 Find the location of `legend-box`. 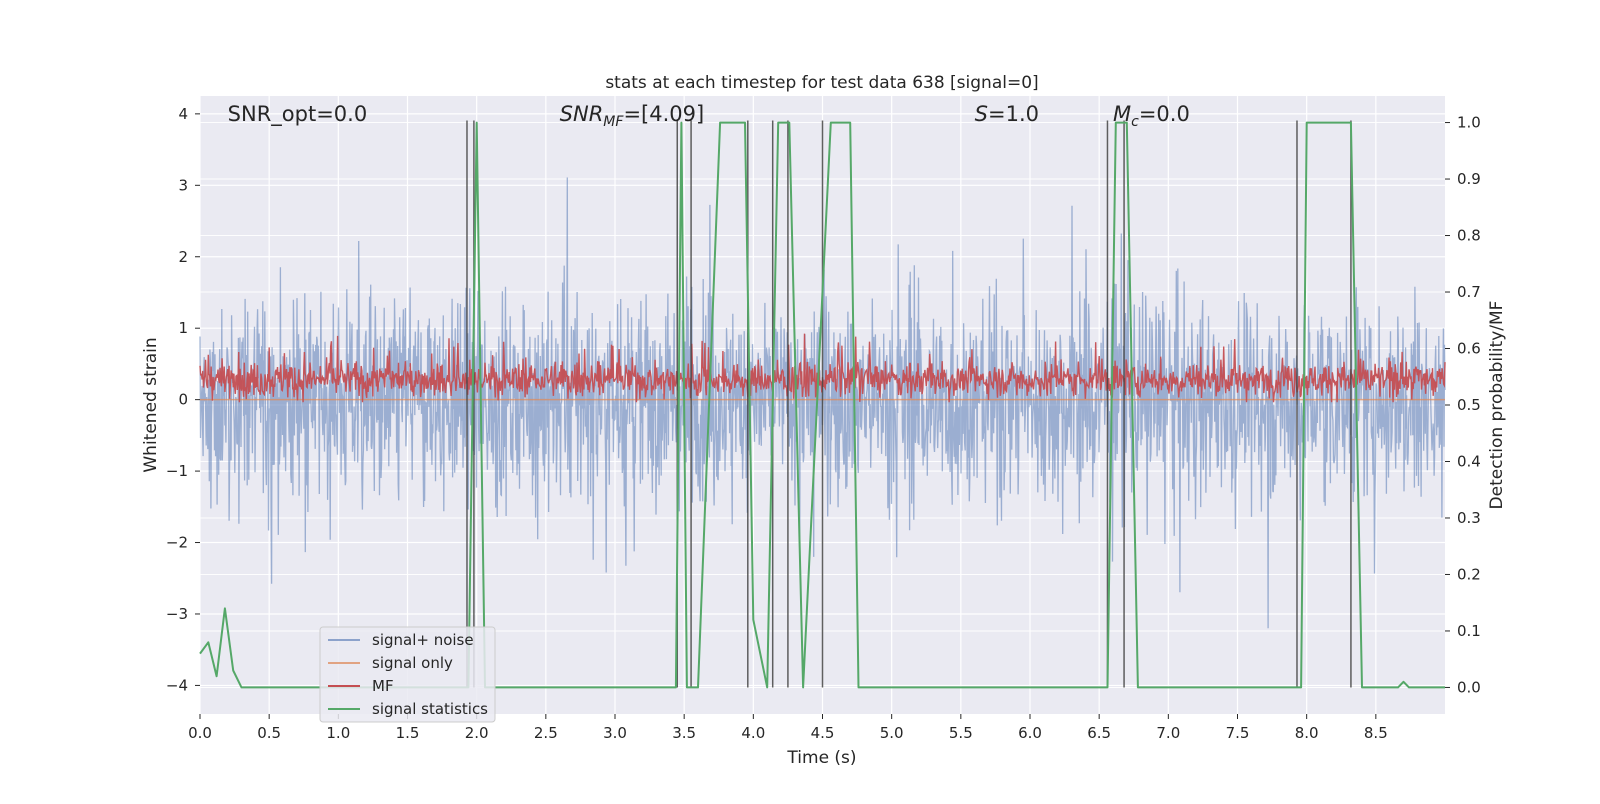

legend-box is located at coordinates (407, 674).